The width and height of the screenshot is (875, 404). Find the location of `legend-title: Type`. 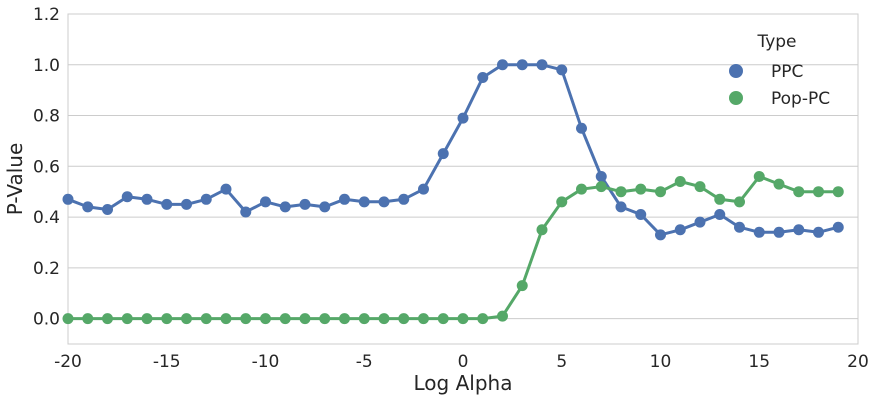

legend-title: Type is located at coordinates (776, 42).